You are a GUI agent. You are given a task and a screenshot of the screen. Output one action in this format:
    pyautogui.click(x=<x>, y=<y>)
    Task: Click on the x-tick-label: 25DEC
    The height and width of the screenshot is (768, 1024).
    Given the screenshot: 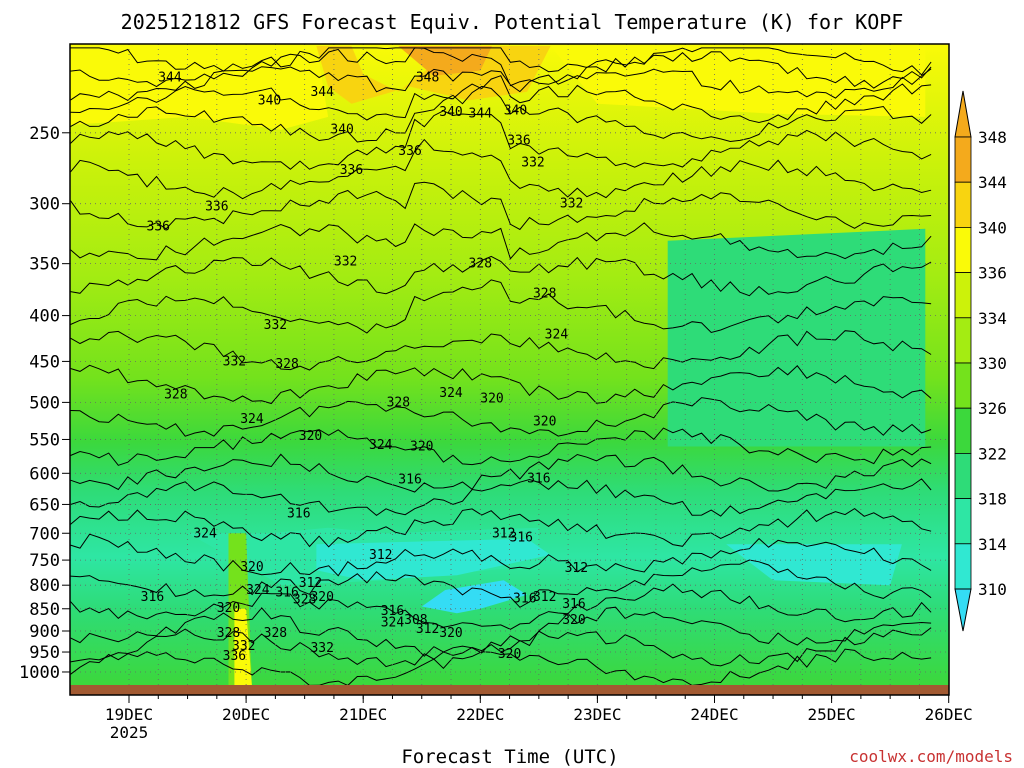 What is the action you would take?
    pyautogui.click(x=832, y=714)
    